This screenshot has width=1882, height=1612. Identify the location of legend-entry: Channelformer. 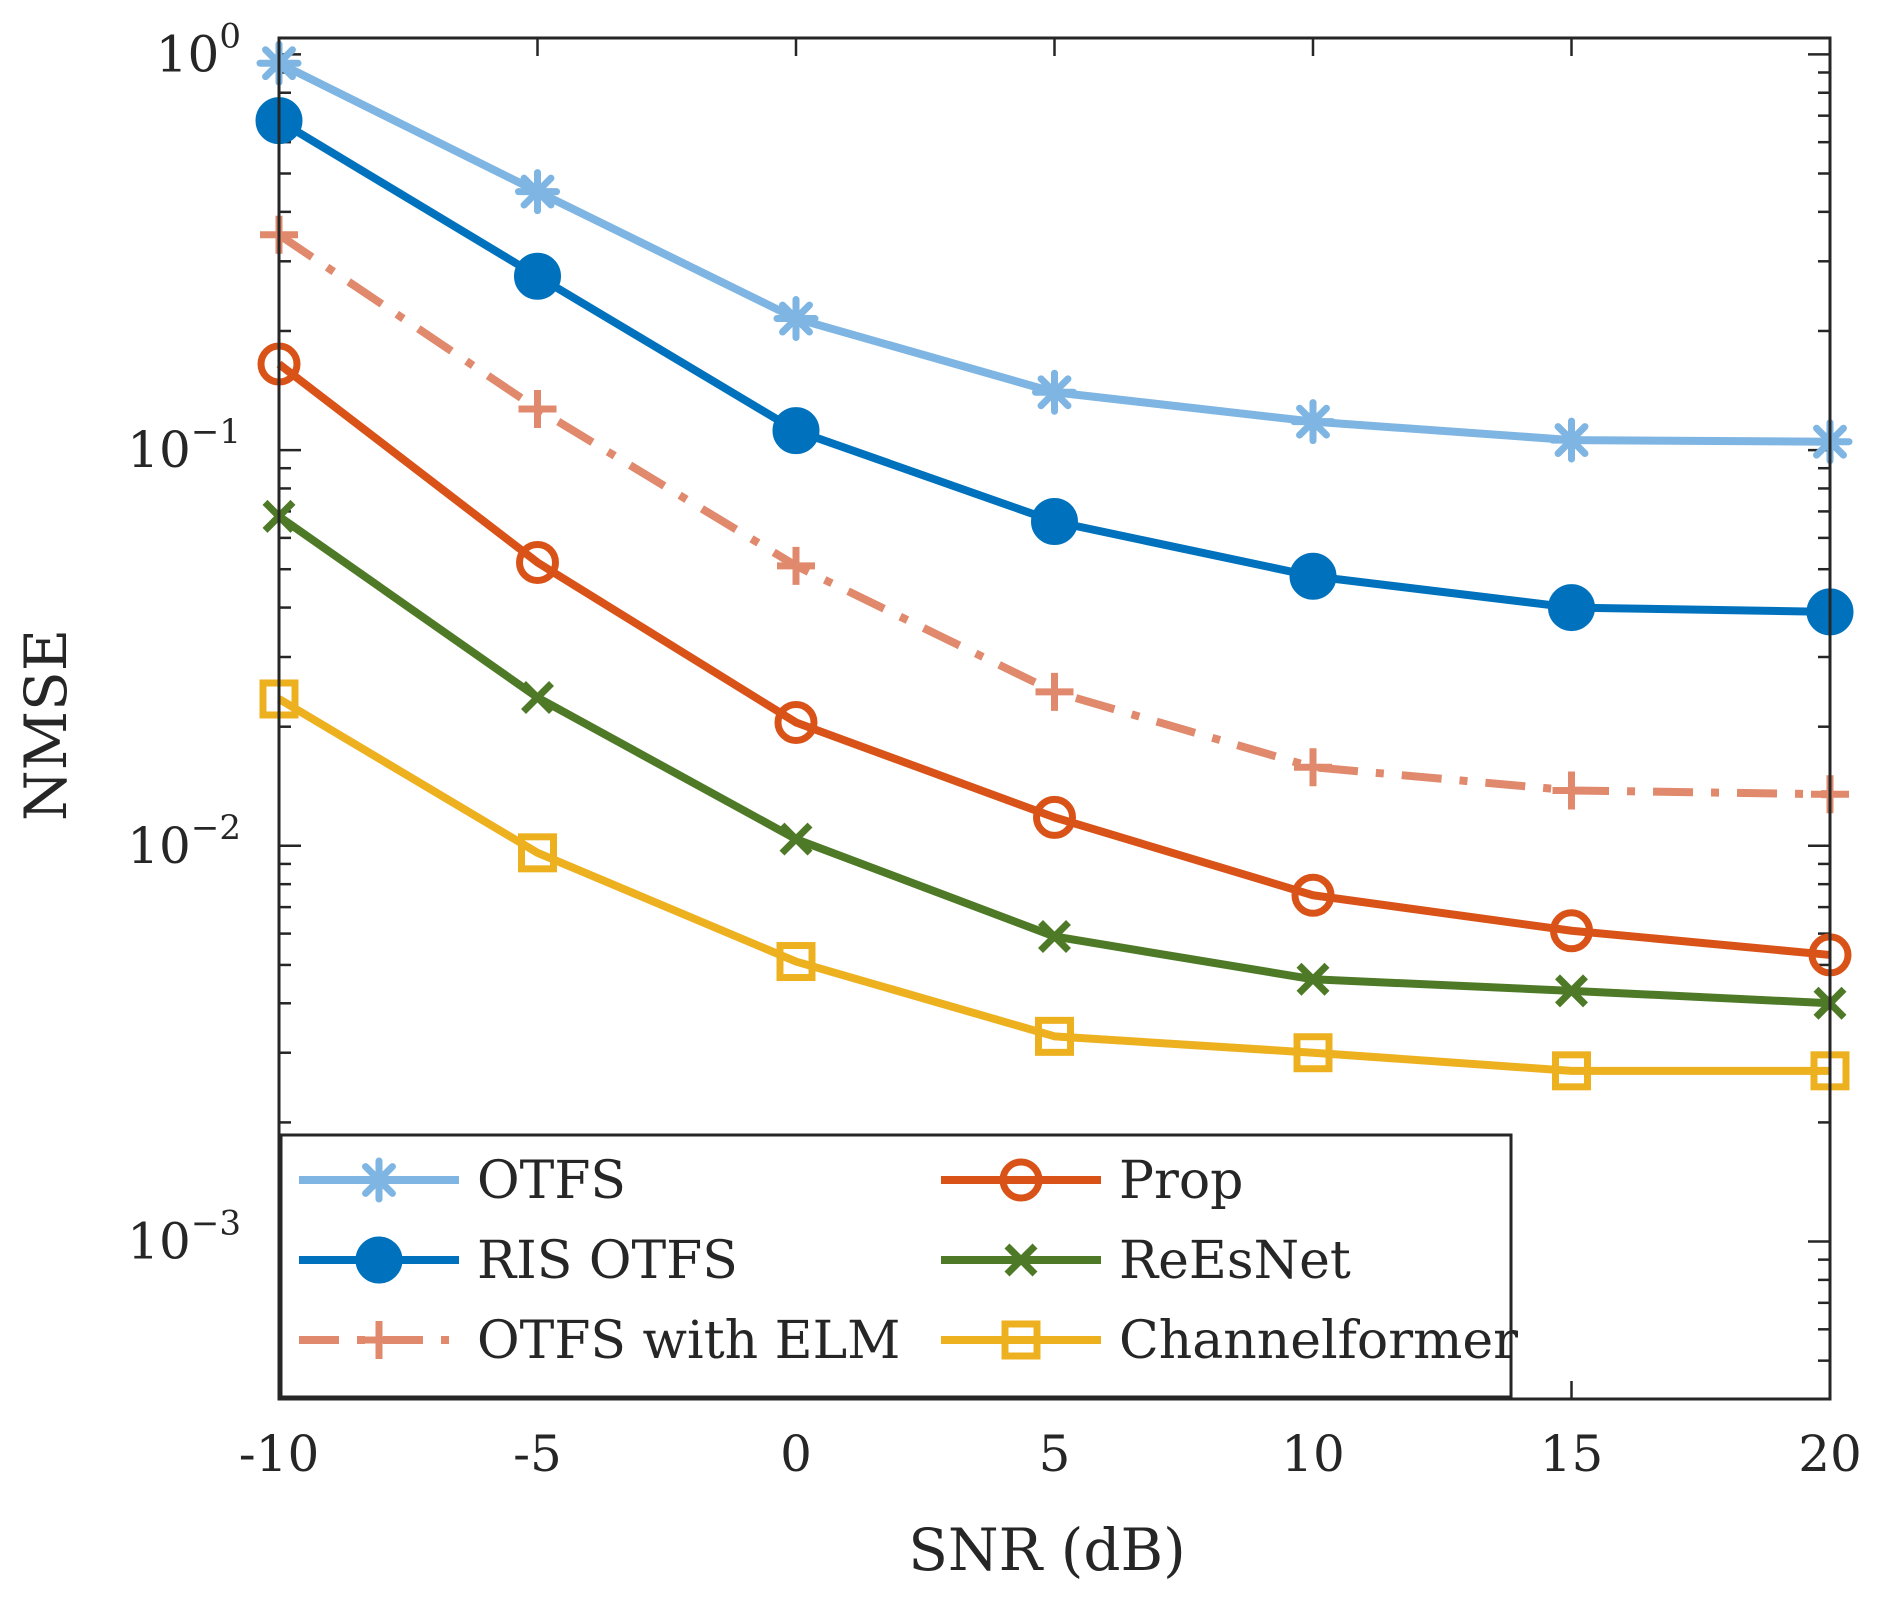
(1229, 1341).